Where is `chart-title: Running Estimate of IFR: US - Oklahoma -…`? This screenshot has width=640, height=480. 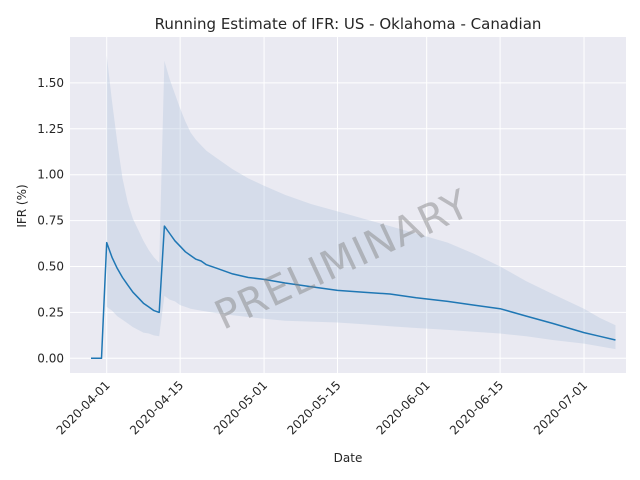
chart-title: Running Estimate of IFR: US - Oklahoma -… is located at coordinates (348, 24).